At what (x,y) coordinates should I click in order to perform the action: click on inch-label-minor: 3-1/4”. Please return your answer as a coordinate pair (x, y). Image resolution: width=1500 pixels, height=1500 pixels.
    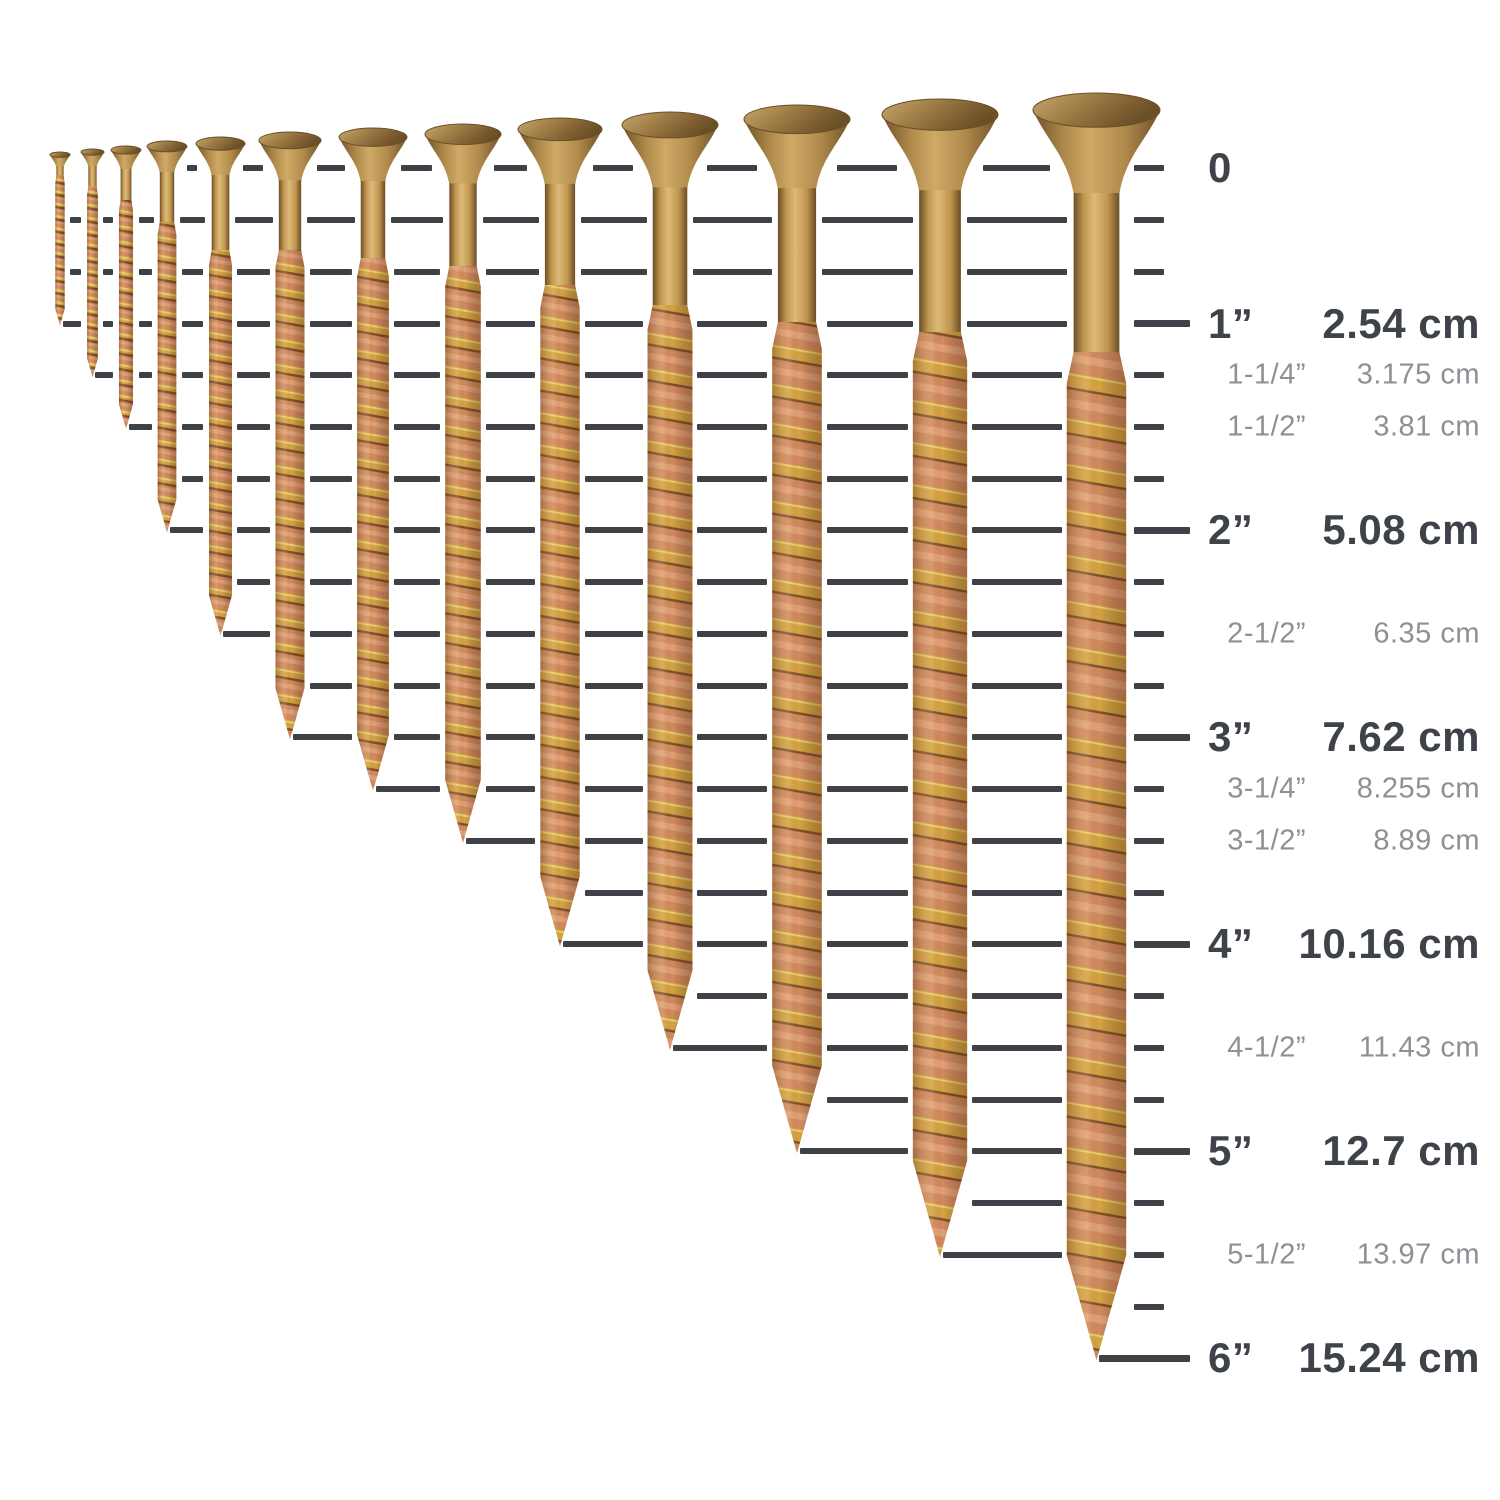
    Looking at the image, I should click on (1266, 788).